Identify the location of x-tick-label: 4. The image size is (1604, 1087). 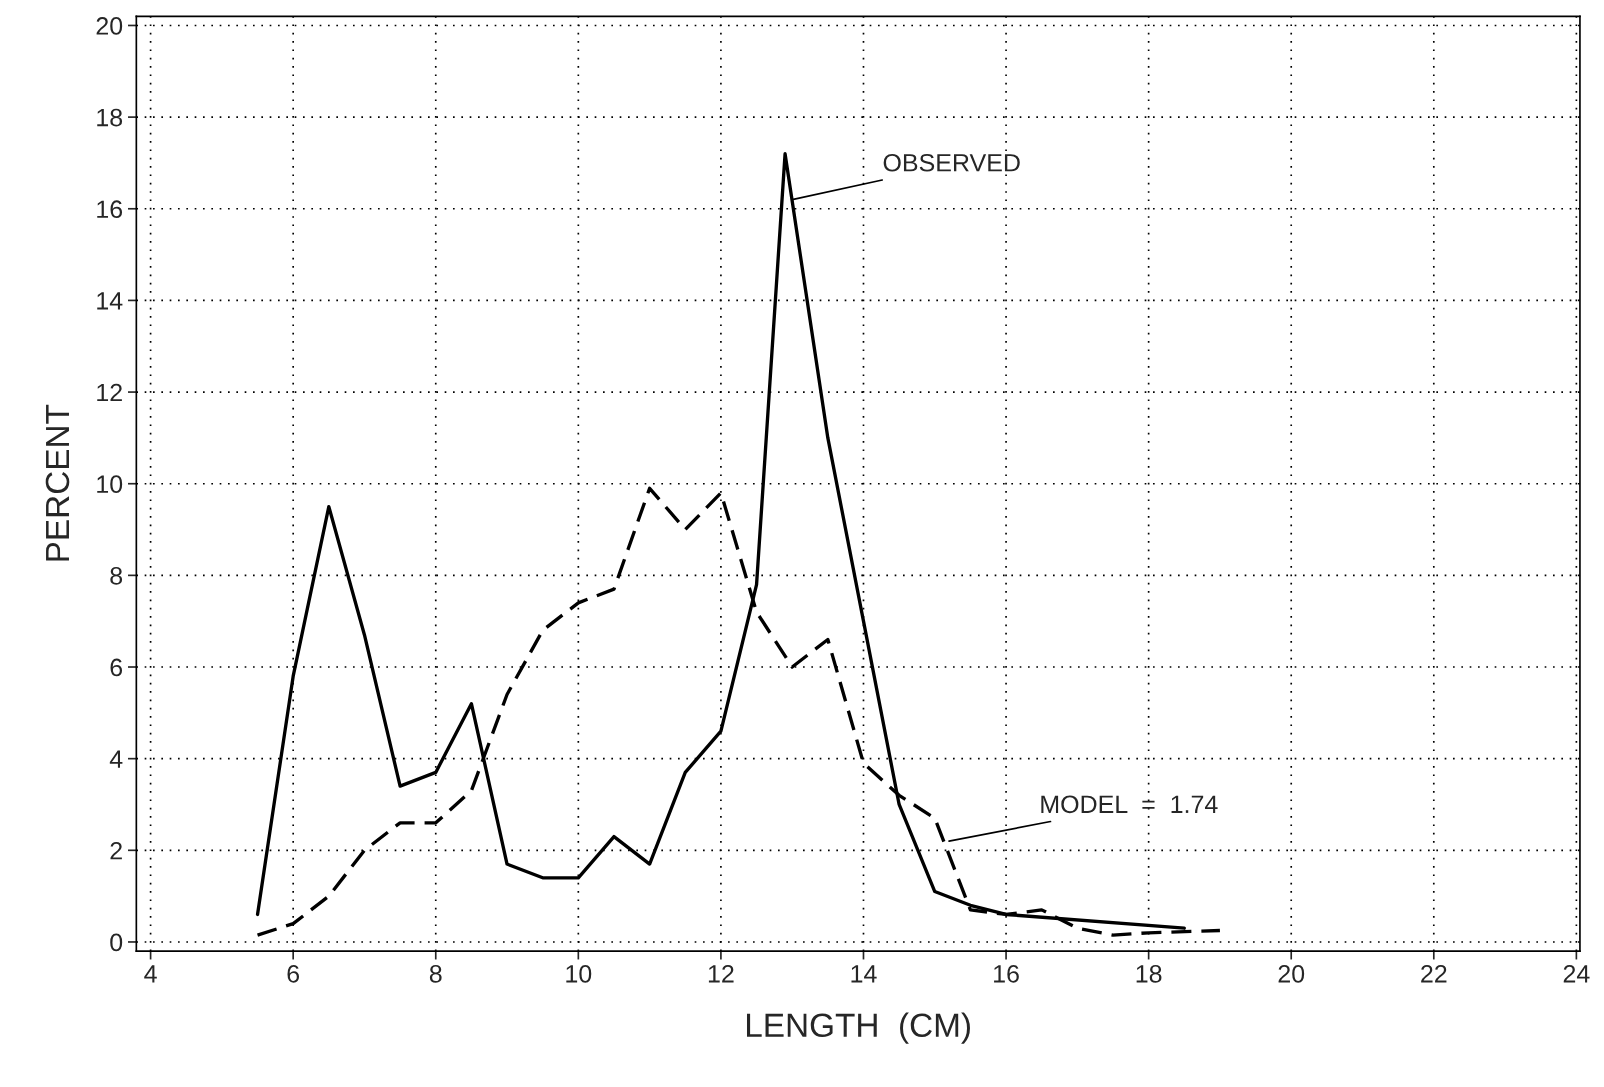
(150, 974).